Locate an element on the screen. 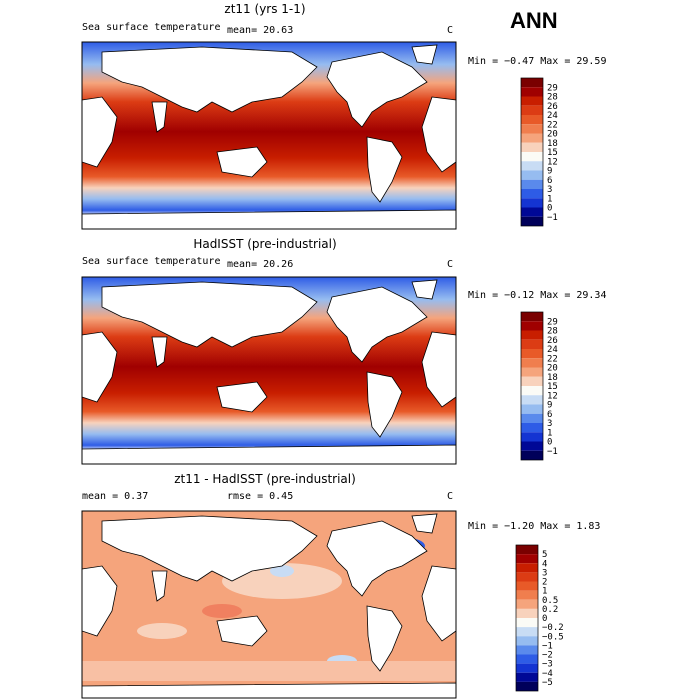 This screenshot has width=700, height=700. colorbar-tick-label: 28 is located at coordinates (552, 98).